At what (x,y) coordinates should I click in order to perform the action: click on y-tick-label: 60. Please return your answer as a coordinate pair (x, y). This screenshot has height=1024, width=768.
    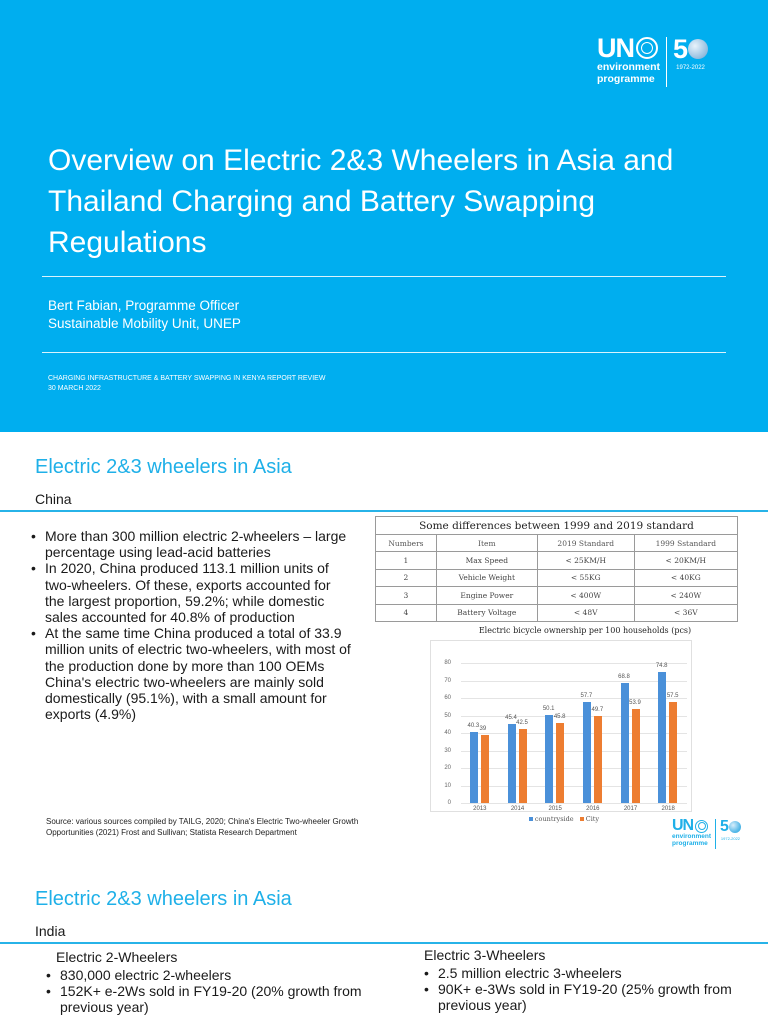
    Looking at the image, I should click on (447, 698).